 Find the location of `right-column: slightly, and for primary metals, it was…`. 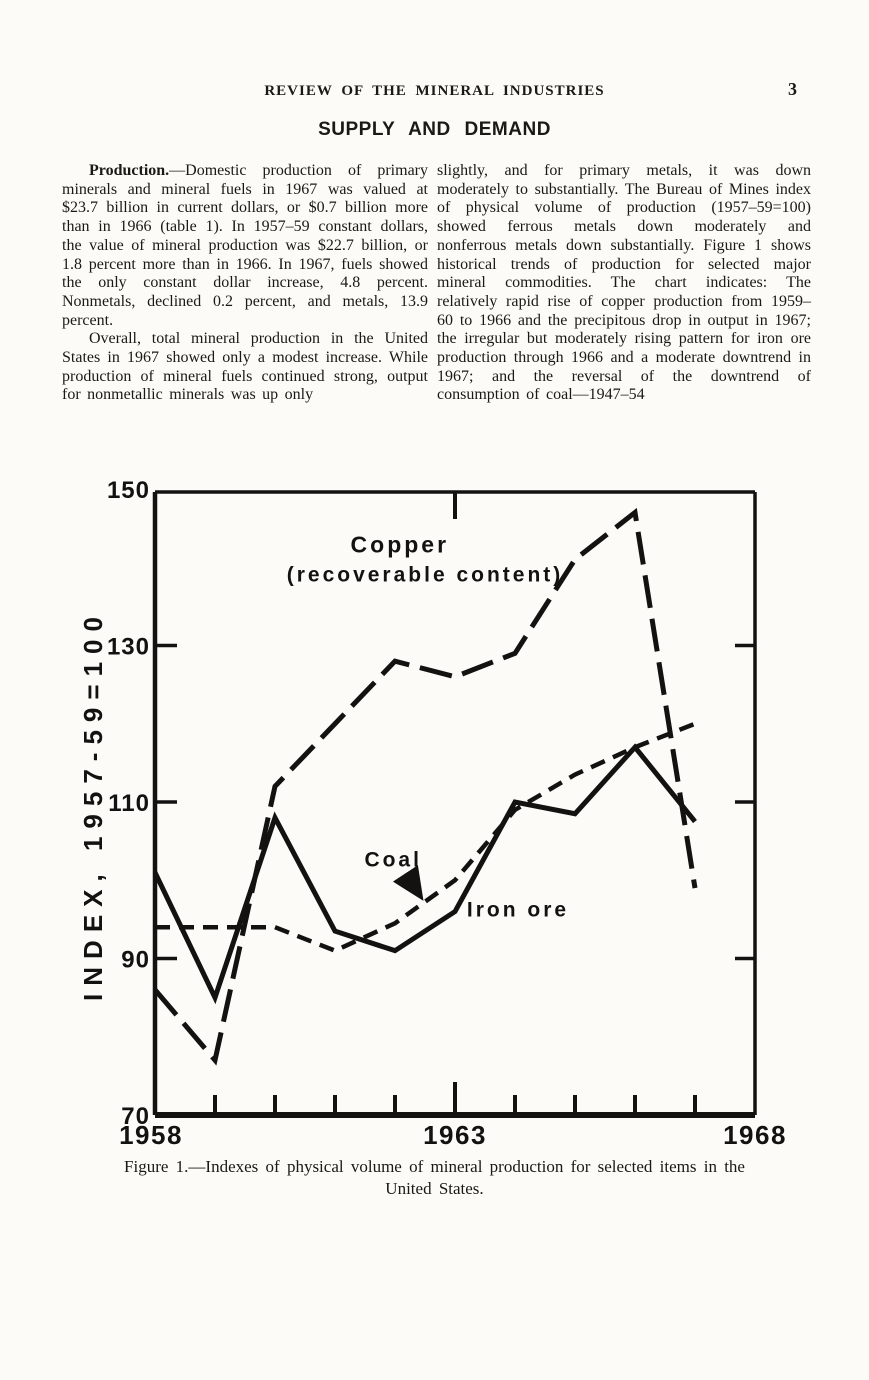

right-column: slightly, and for primary metals, it was… is located at coordinates (624, 283).